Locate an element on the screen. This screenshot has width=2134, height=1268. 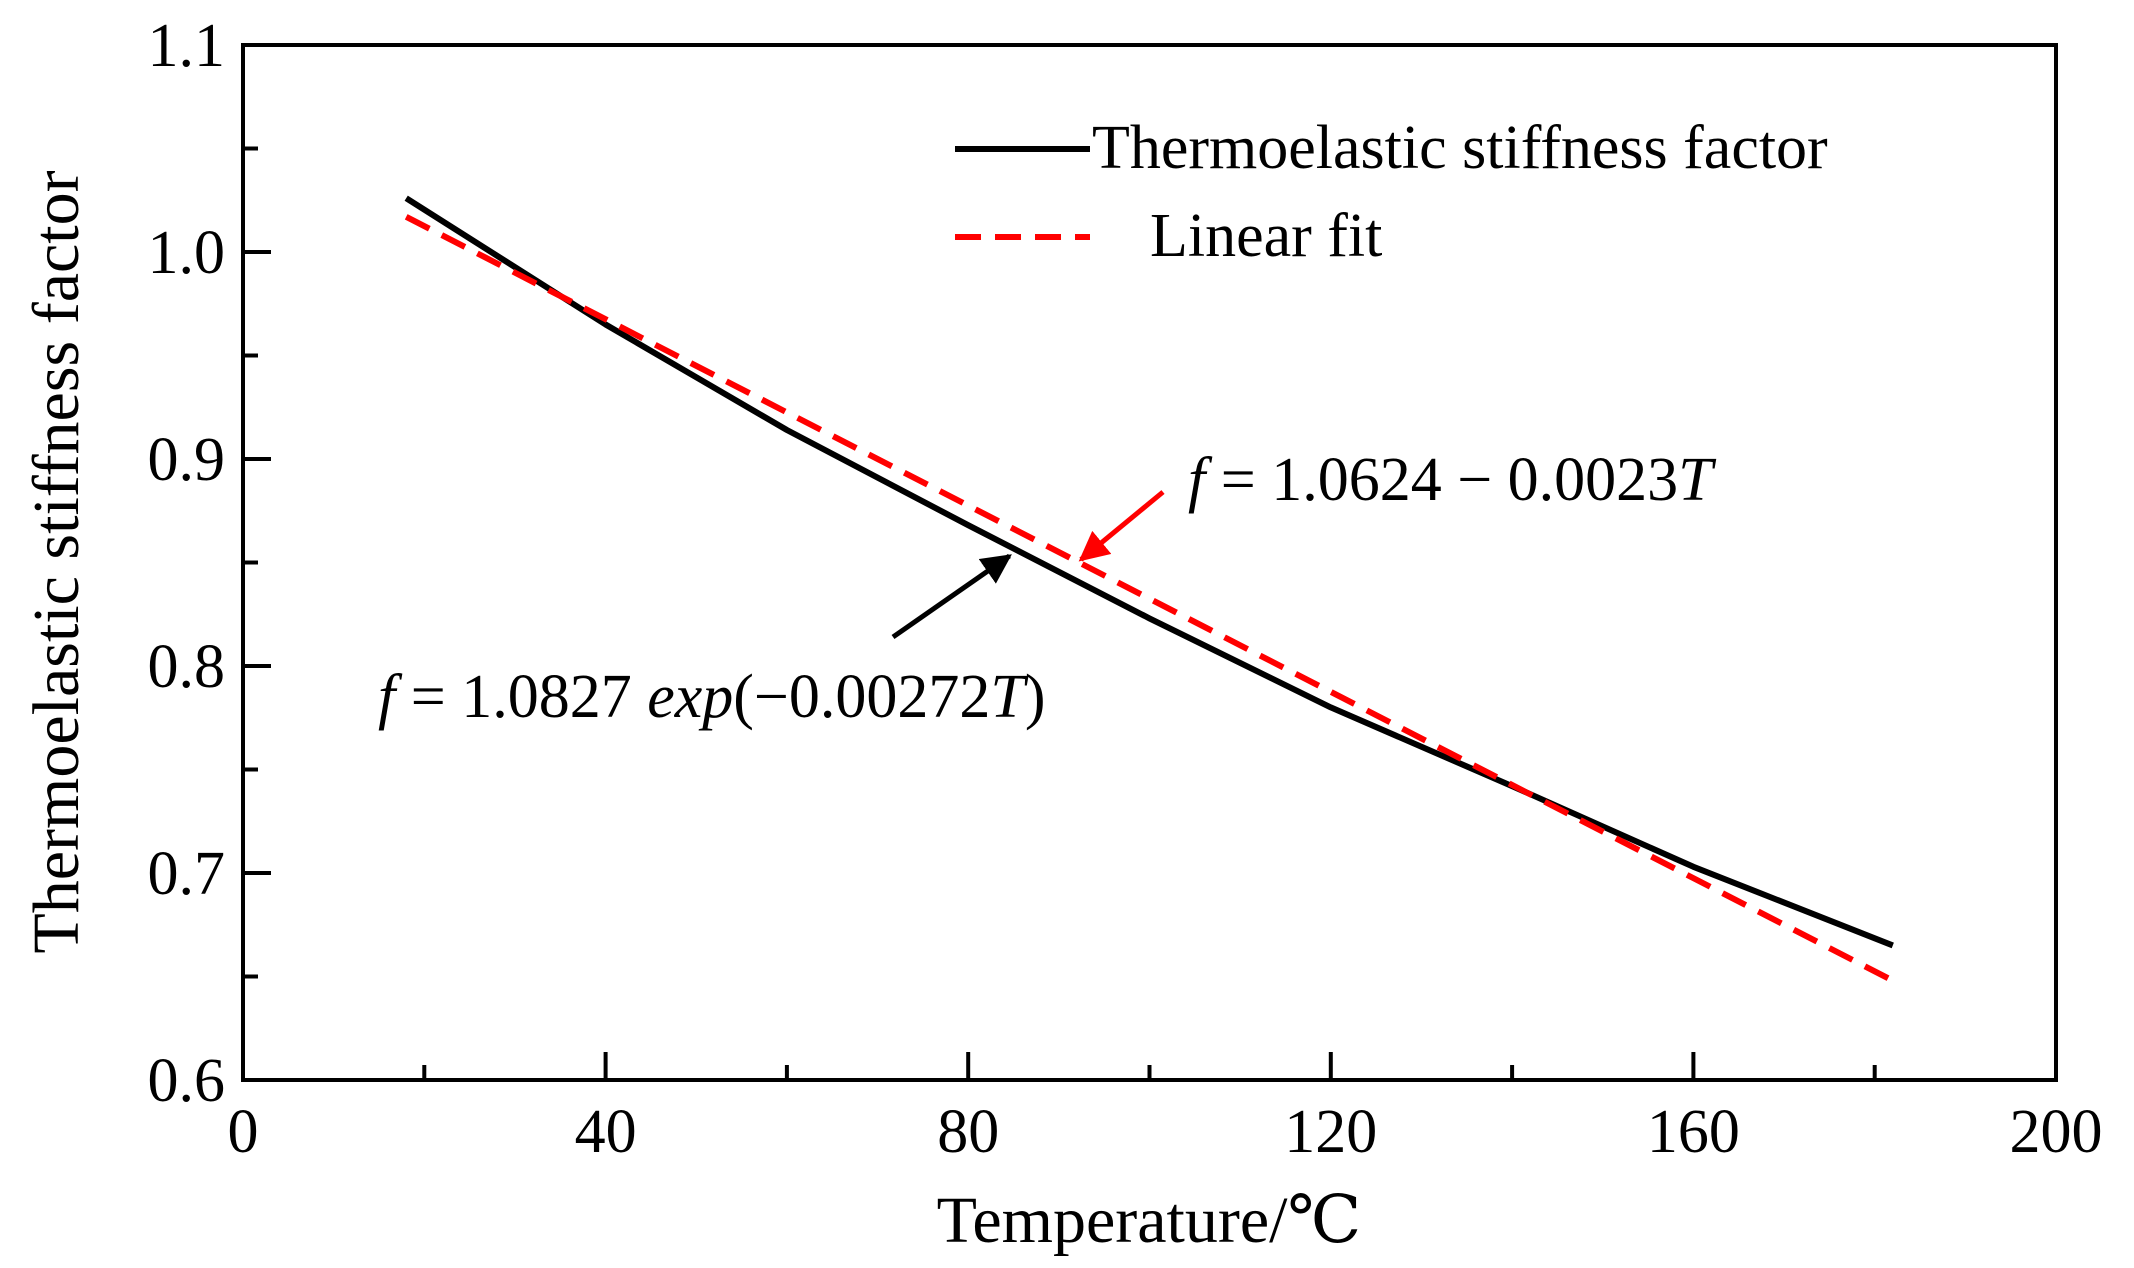
x-tick-label: 160 is located at coordinates (1693, 1132).